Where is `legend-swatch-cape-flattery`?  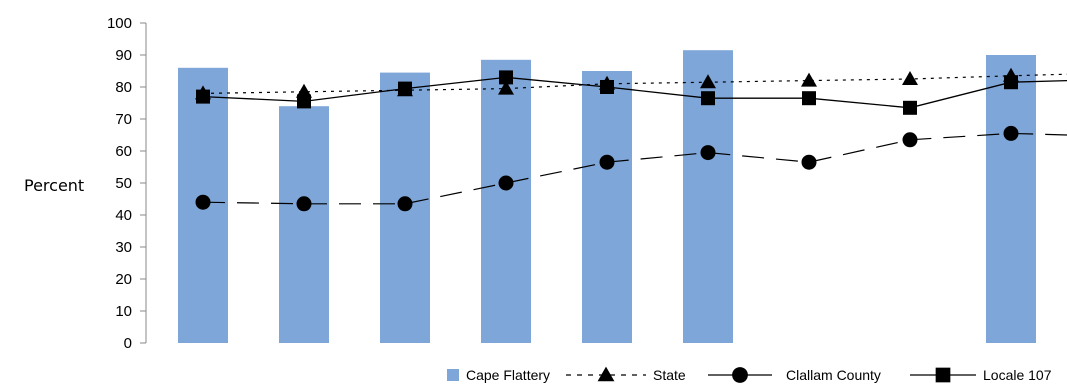 legend-swatch-cape-flattery is located at coordinates (453, 375).